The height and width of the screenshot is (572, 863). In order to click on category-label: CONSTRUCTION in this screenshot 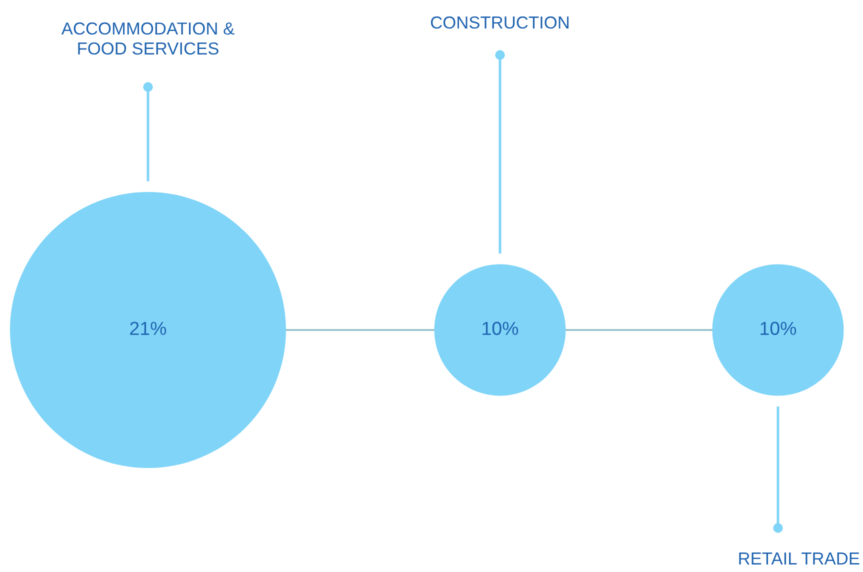, I will do `click(499, 22)`.